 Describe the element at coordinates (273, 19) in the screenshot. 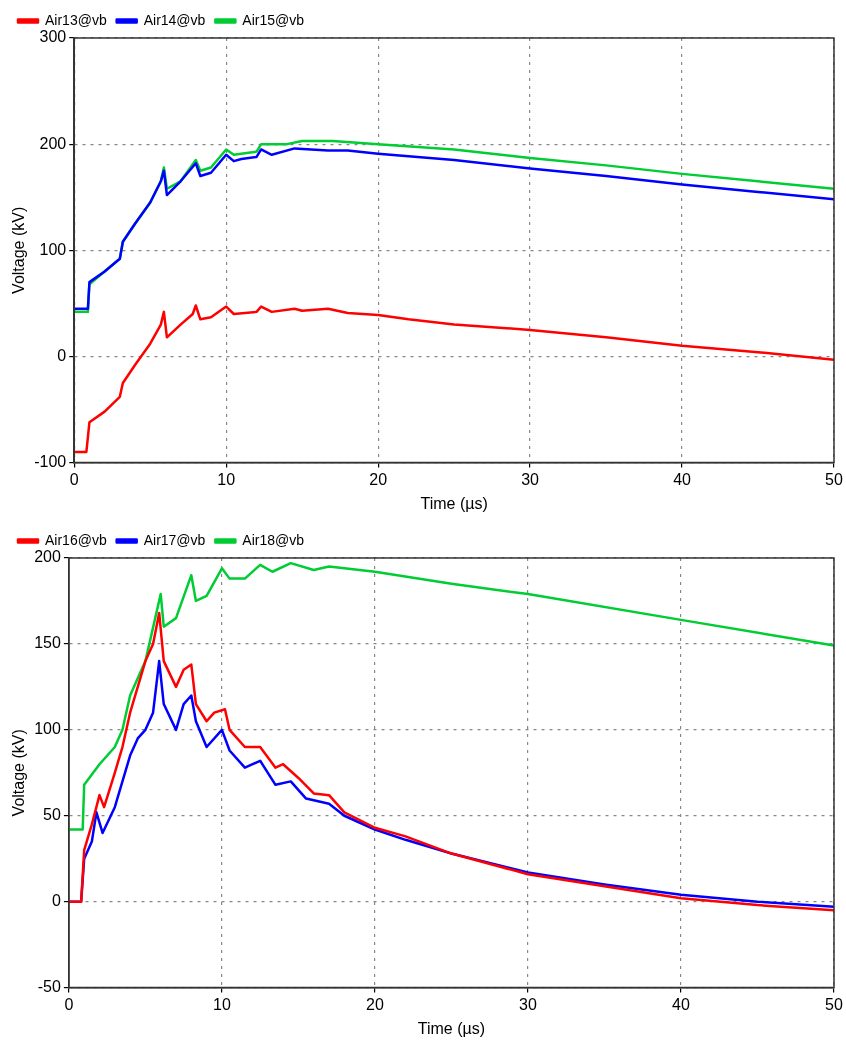

I see `legend-label: Air15@vb` at that location.